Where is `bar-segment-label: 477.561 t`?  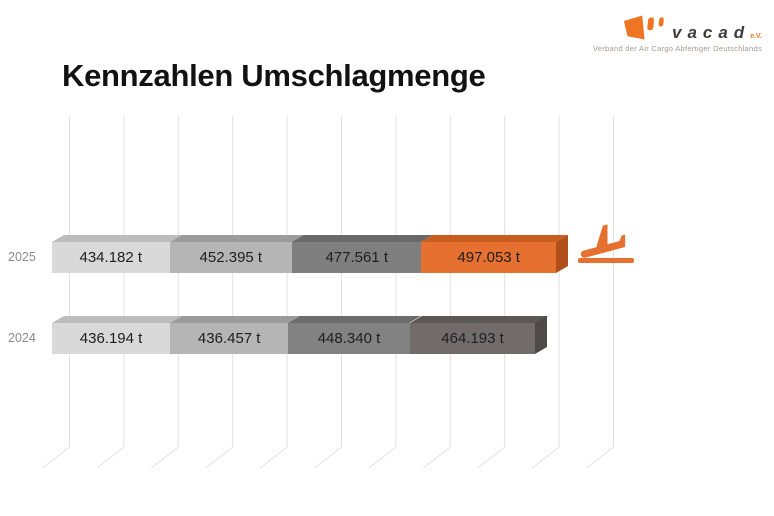 bar-segment-label: 477.561 t is located at coordinates (357, 257).